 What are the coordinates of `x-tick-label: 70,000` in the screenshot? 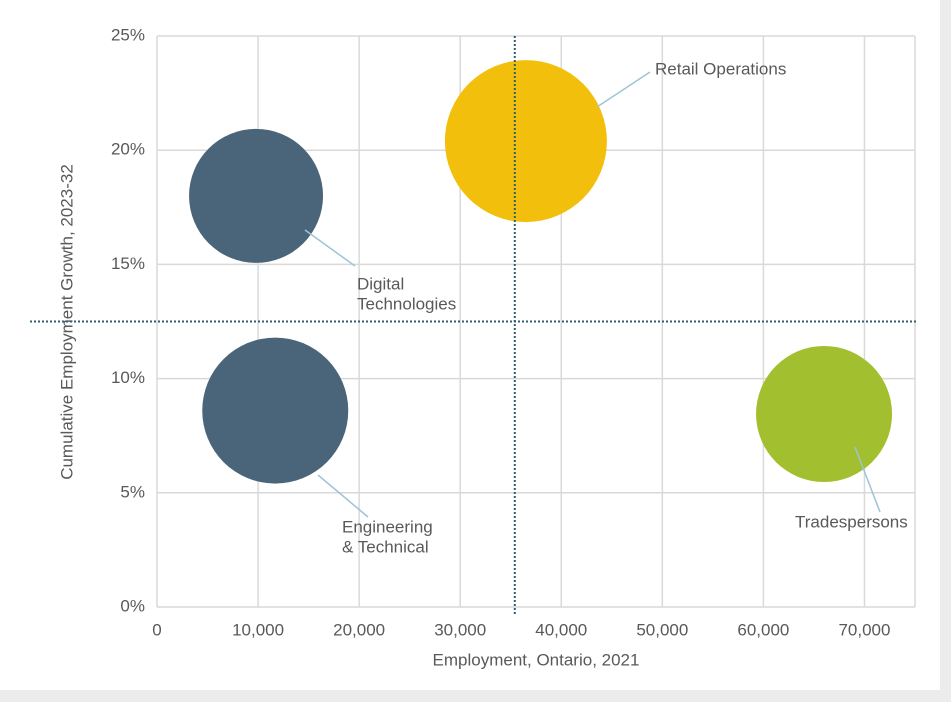 It's located at (864, 629).